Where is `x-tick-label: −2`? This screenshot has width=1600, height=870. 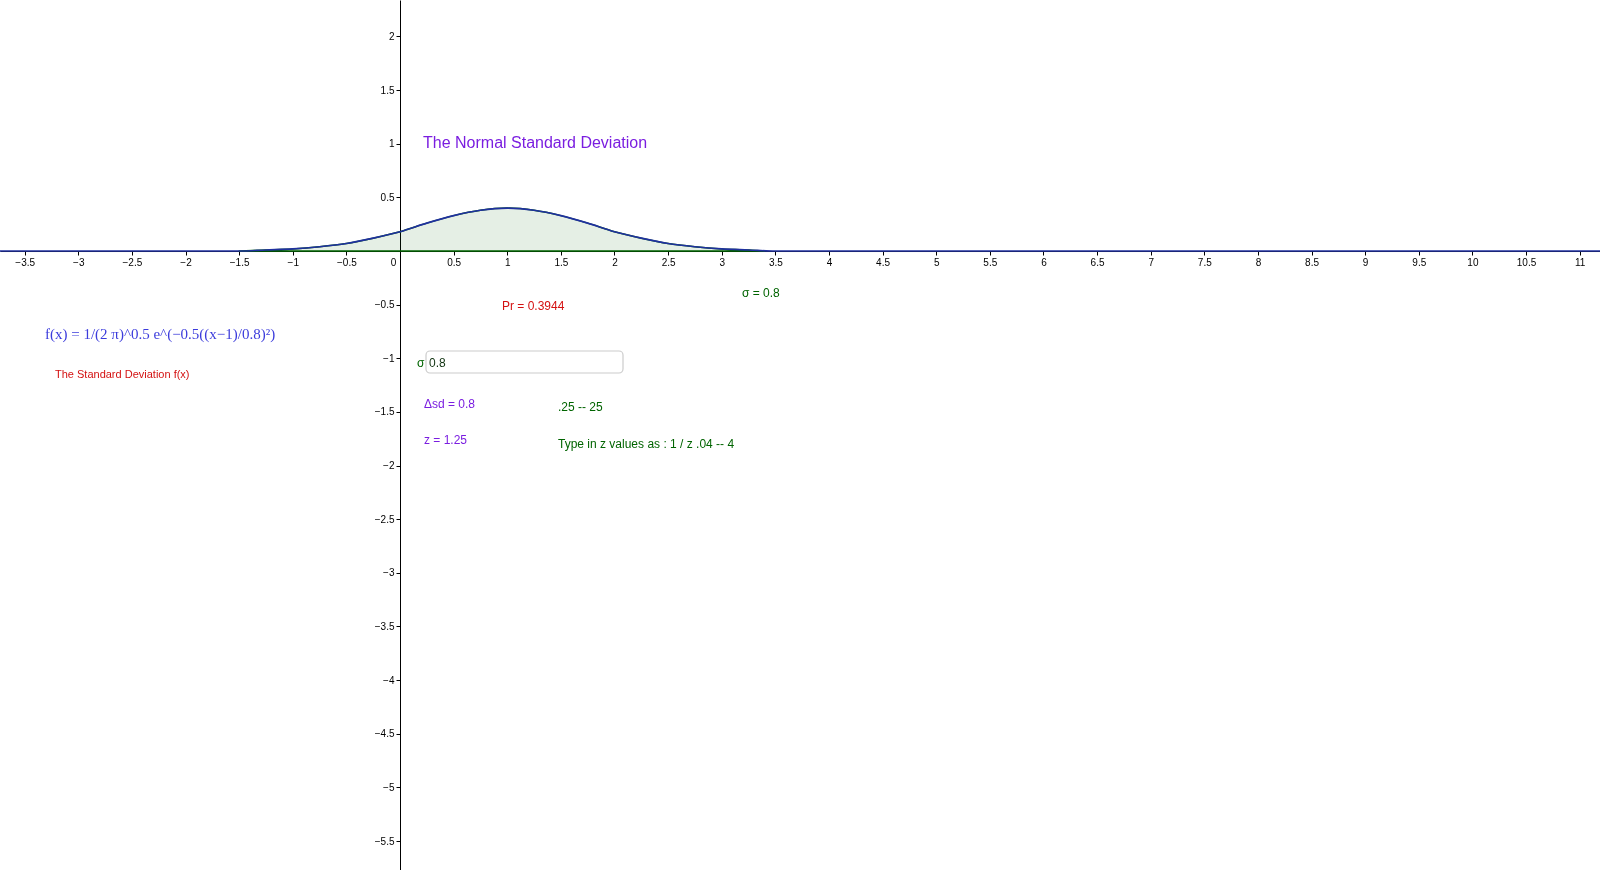 x-tick-label: −2 is located at coordinates (186, 262).